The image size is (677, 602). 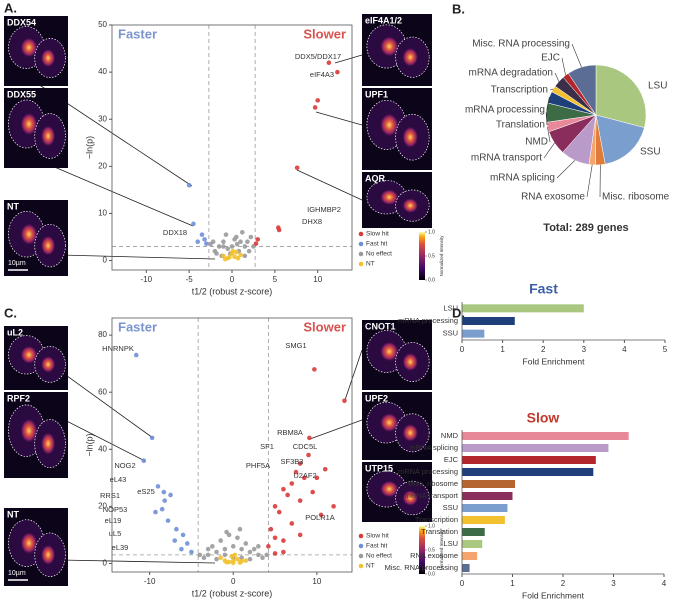 What do you see at coordinates (441, 256) in the screenshot?
I see `colorbar-title: Normalized Intensity` at bounding box center [441, 256].